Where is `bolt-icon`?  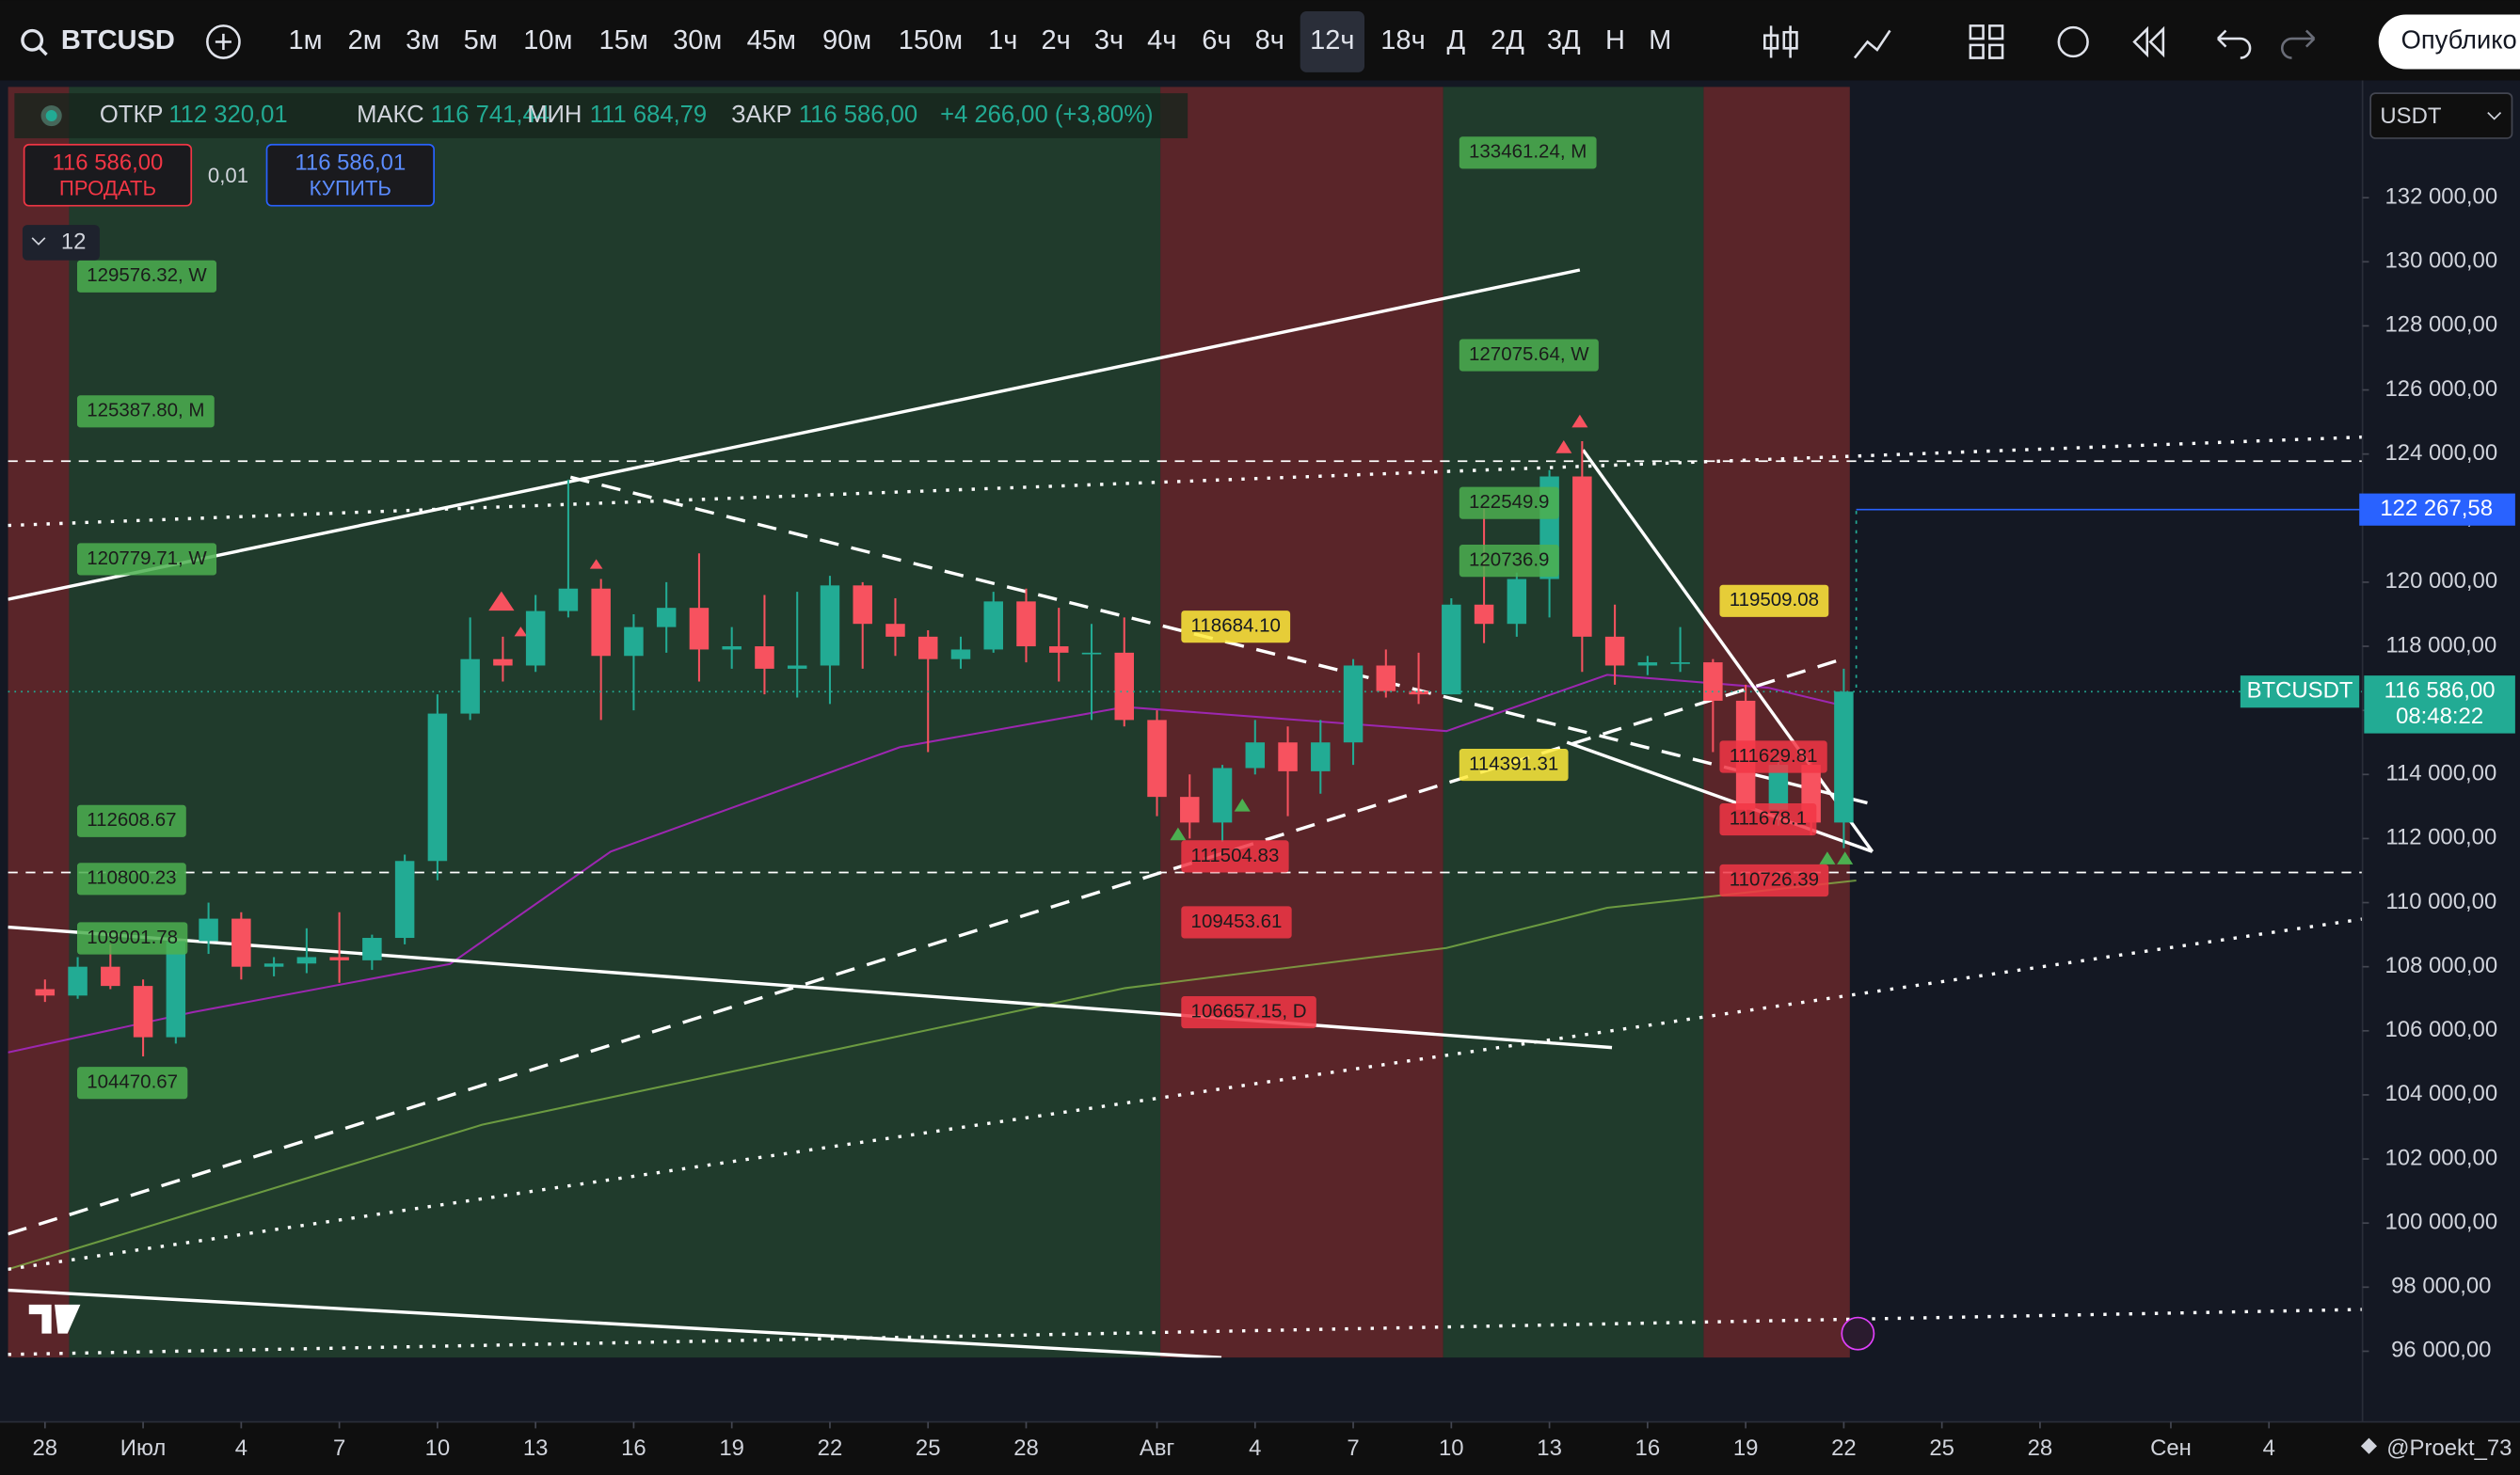
bolt-icon is located at coordinates (1858, 1333).